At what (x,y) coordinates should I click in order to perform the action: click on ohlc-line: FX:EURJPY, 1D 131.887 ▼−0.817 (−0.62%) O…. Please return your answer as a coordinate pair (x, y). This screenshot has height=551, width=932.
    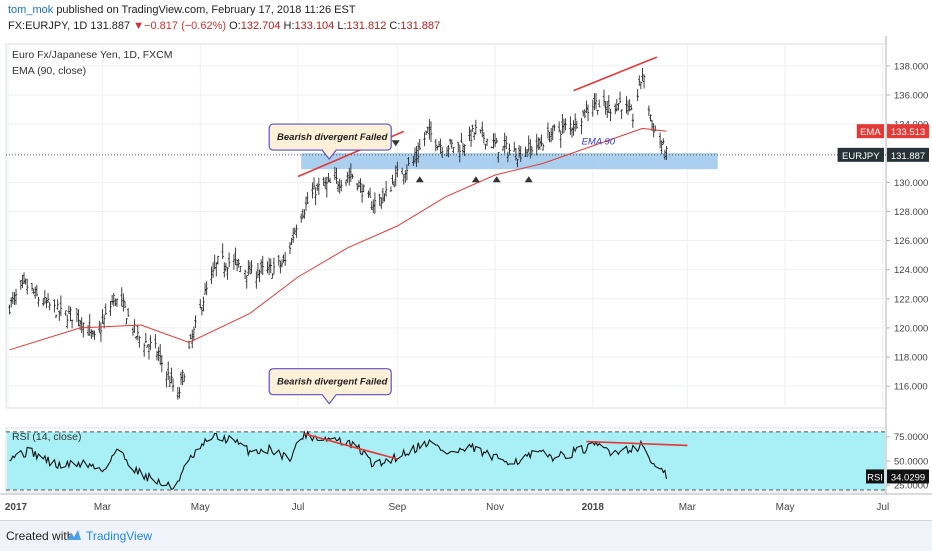
    Looking at the image, I should click on (224, 26).